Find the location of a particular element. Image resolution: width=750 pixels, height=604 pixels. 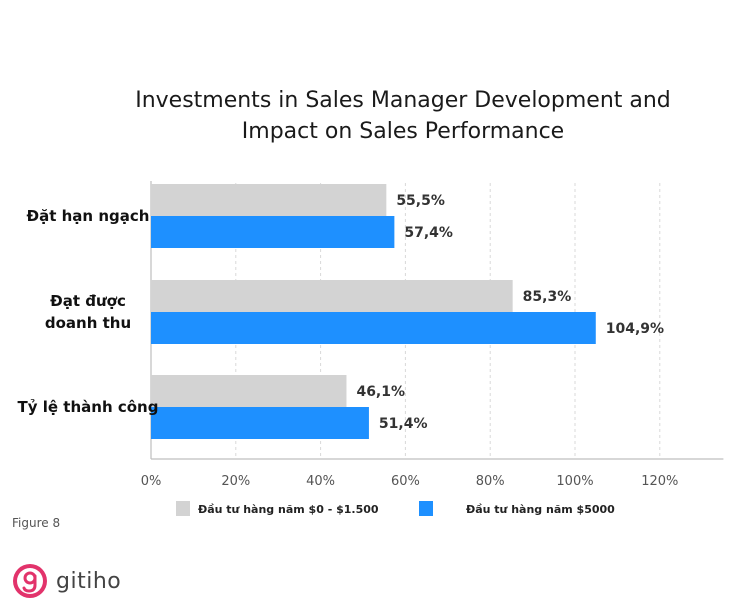

x-tick-label: 0% is located at coordinates (151, 481).